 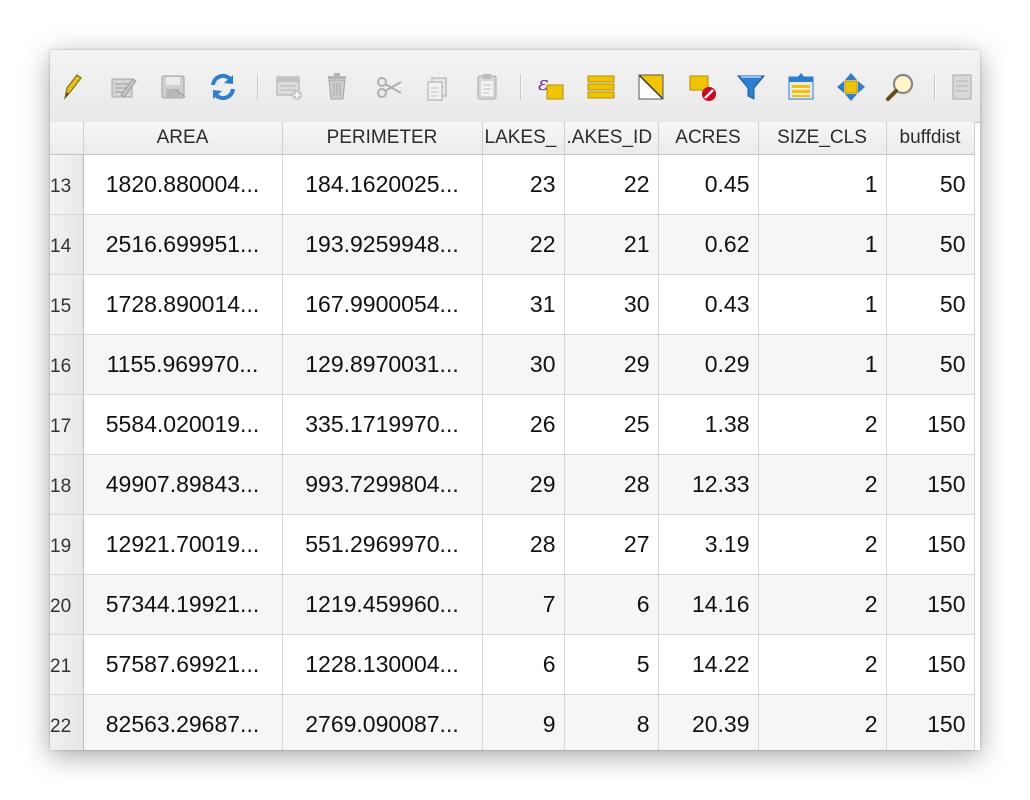 What do you see at coordinates (611, 484) in the screenshot?
I see `cell-lakes-id: 28` at bounding box center [611, 484].